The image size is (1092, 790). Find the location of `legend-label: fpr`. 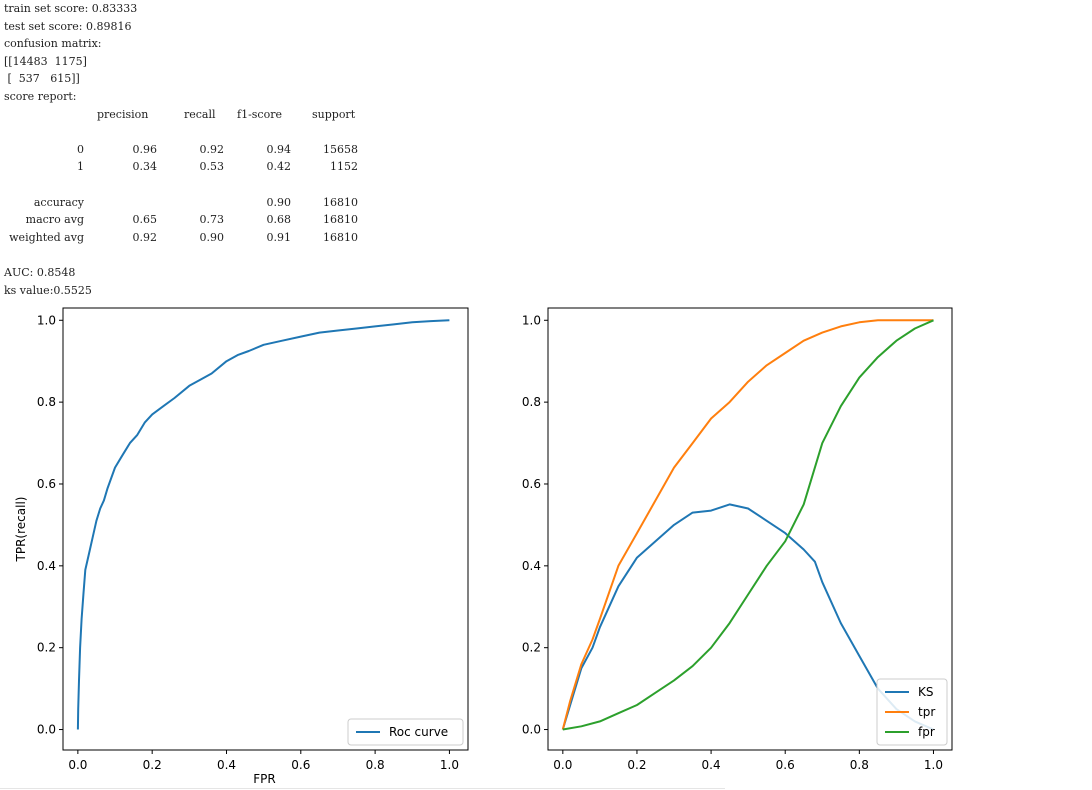

legend-label: fpr is located at coordinates (926, 732).